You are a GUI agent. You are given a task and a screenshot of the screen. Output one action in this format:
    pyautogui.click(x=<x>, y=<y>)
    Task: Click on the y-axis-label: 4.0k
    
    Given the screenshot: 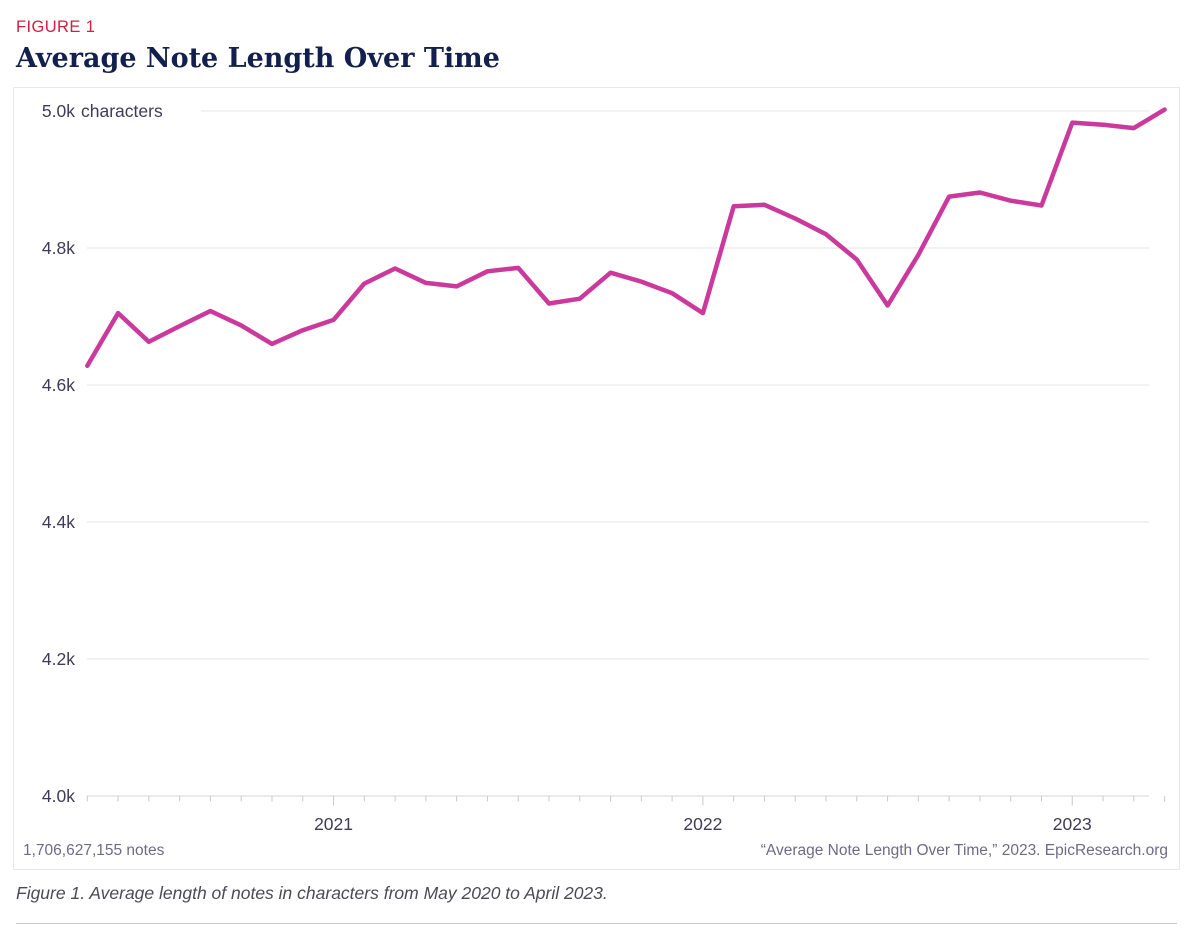 What is the action you would take?
    pyautogui.click(x=58, y=796)
    